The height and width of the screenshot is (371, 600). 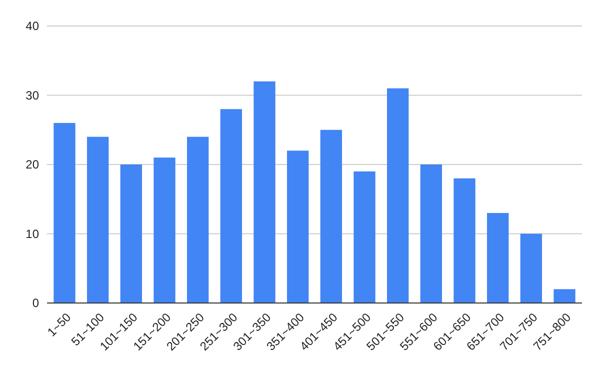 What do you see at coordinates (33, 95) in the screenshot?
I see `y-tick-label: 30` at bounding box center [33, 95].